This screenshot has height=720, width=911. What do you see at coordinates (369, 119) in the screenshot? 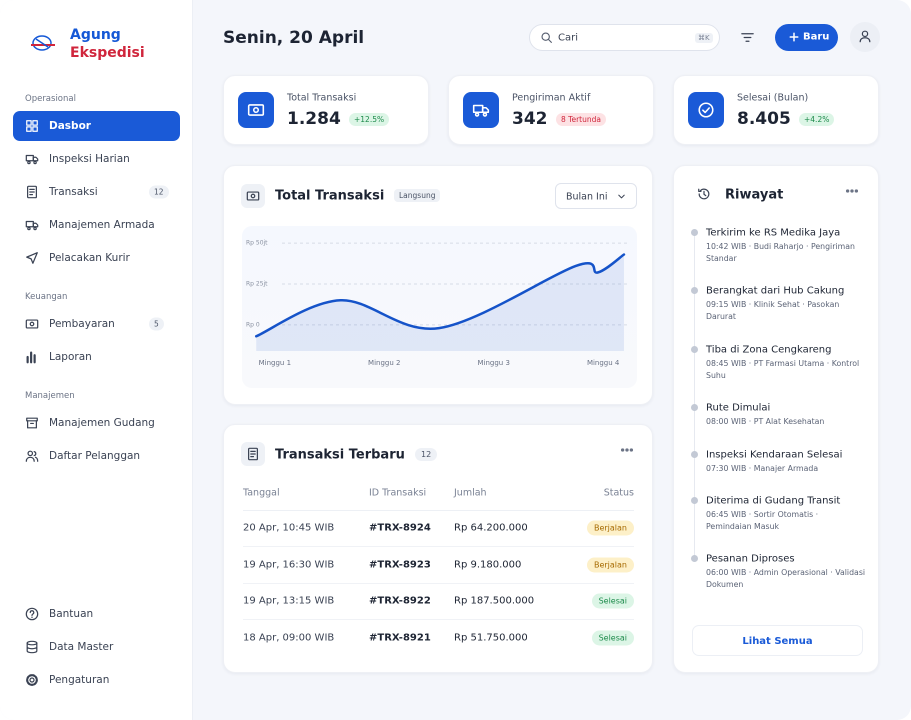
I see `stat-badge: +12.5%` at bounding box center [369, 119].